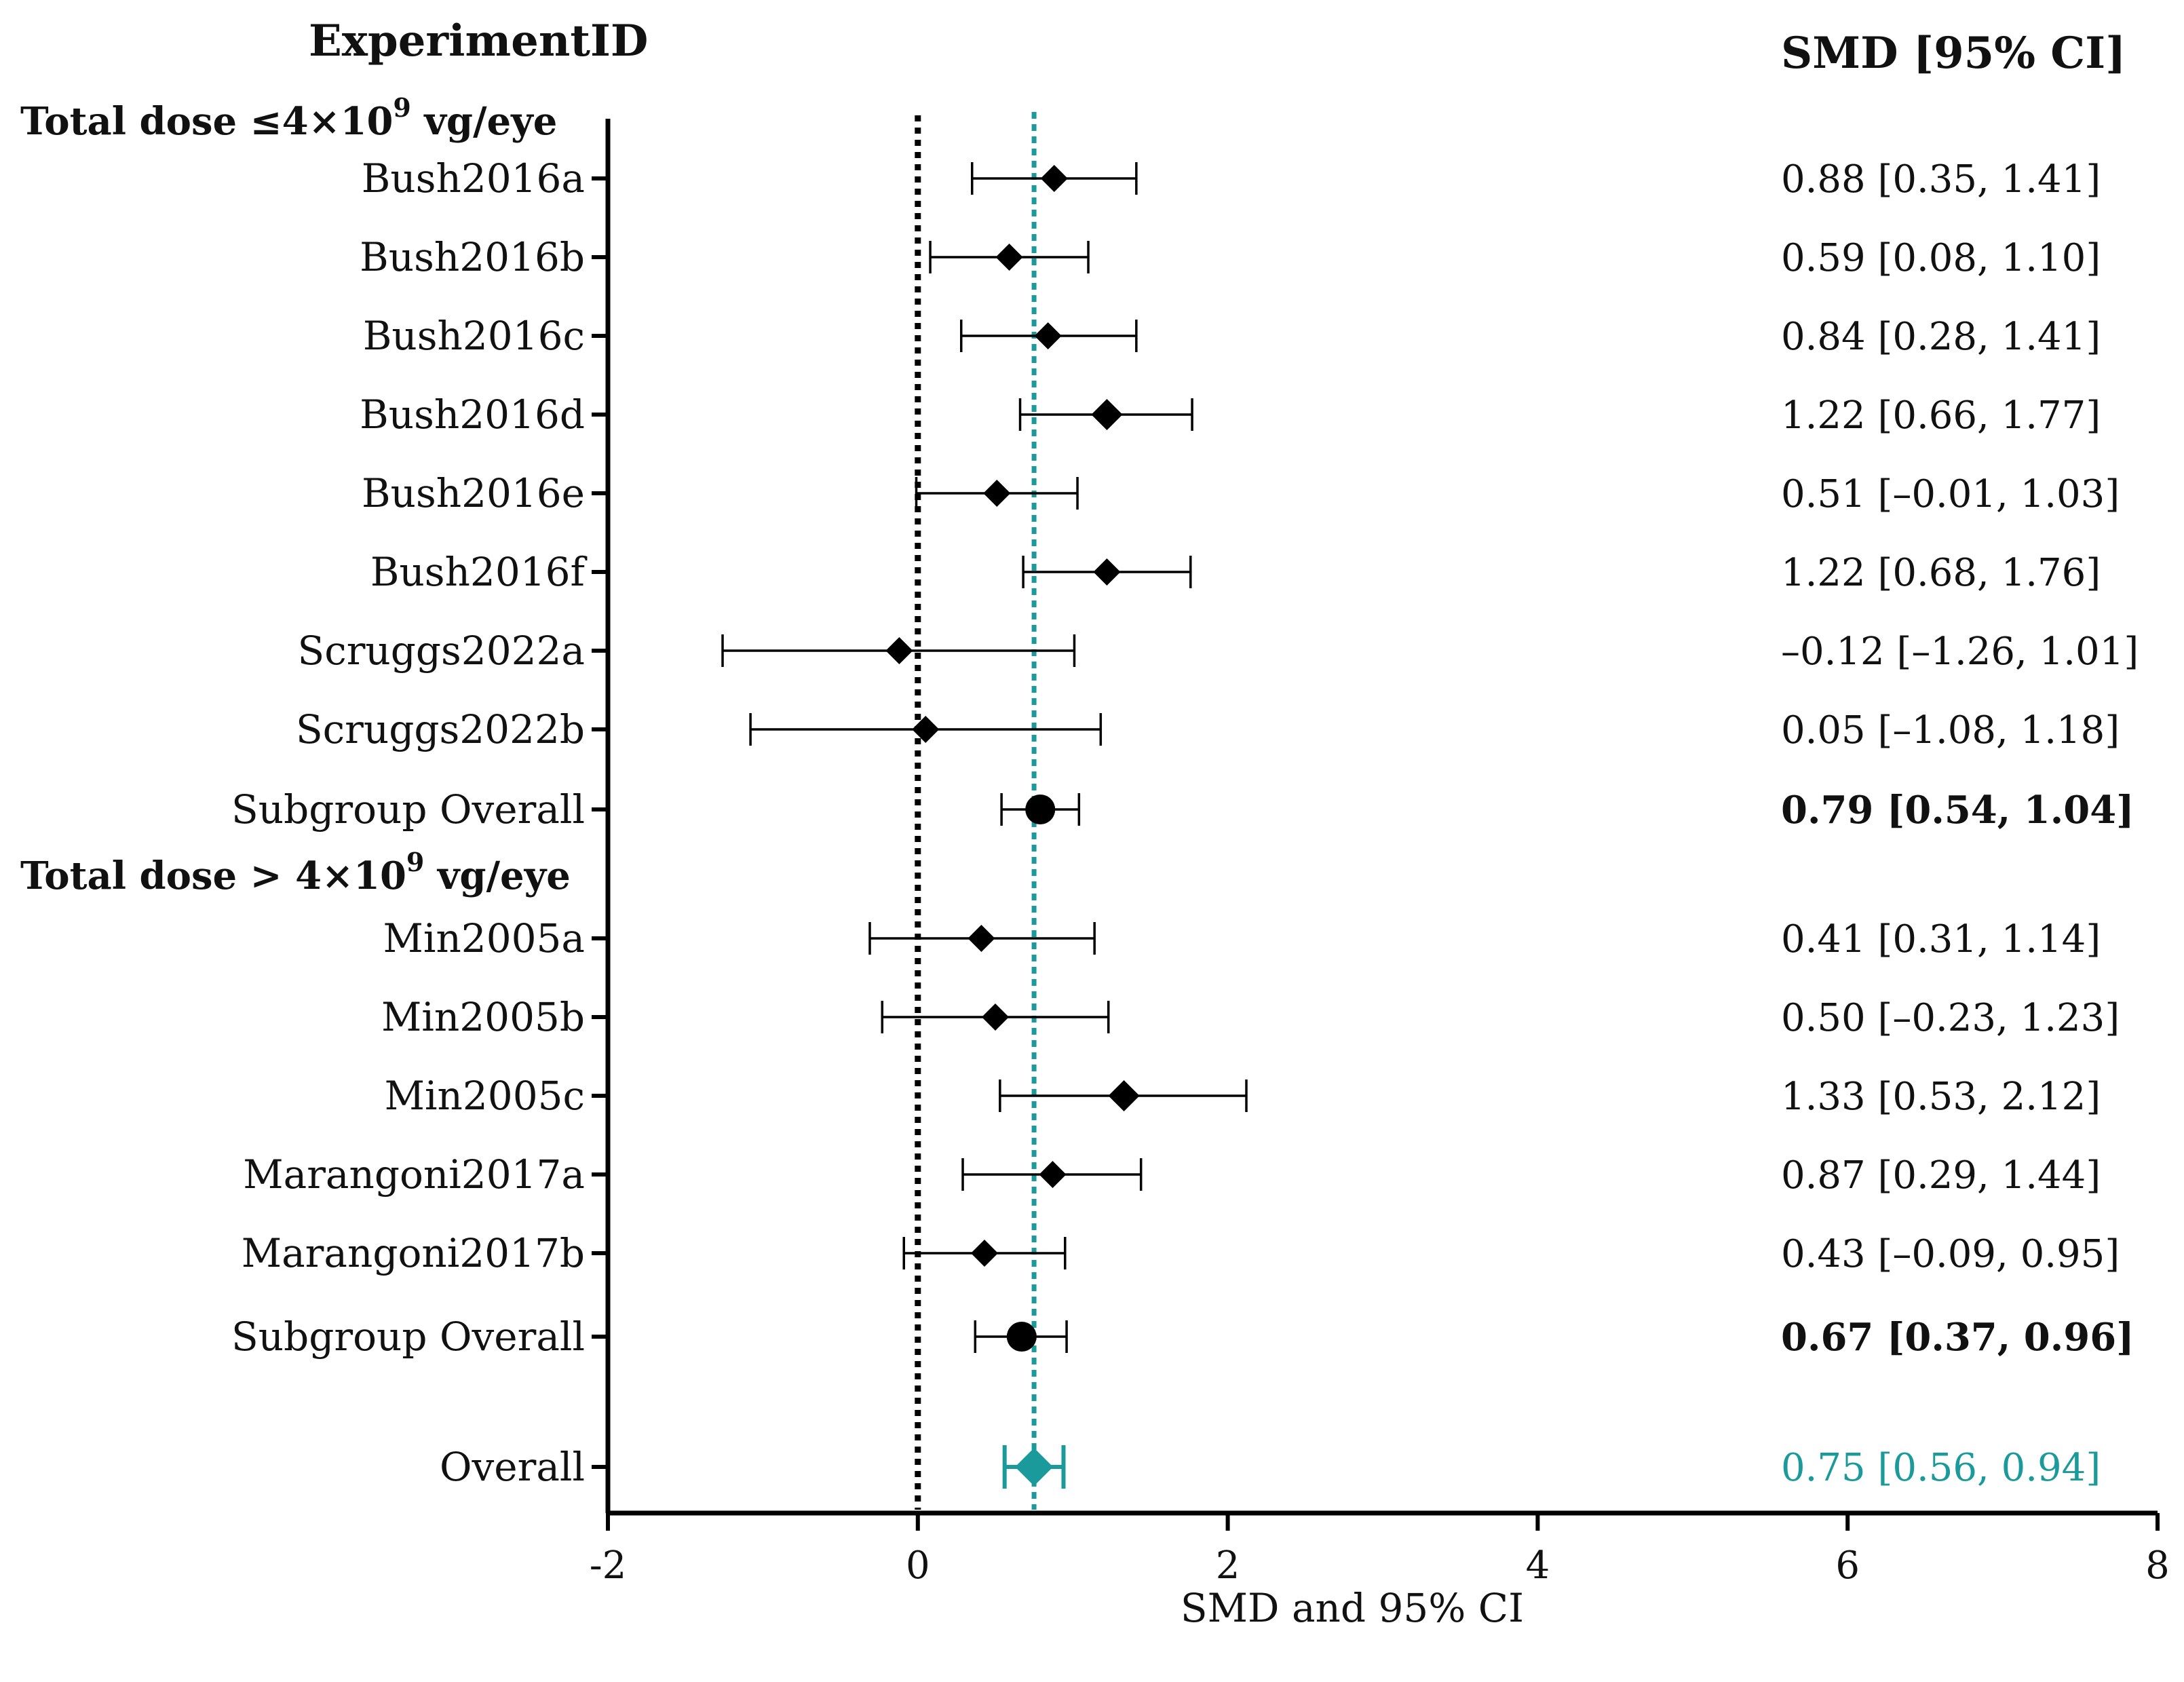 This screenshot has width=2184, height=1682. I want to click on point-bush2016c, so click(1048, 335).